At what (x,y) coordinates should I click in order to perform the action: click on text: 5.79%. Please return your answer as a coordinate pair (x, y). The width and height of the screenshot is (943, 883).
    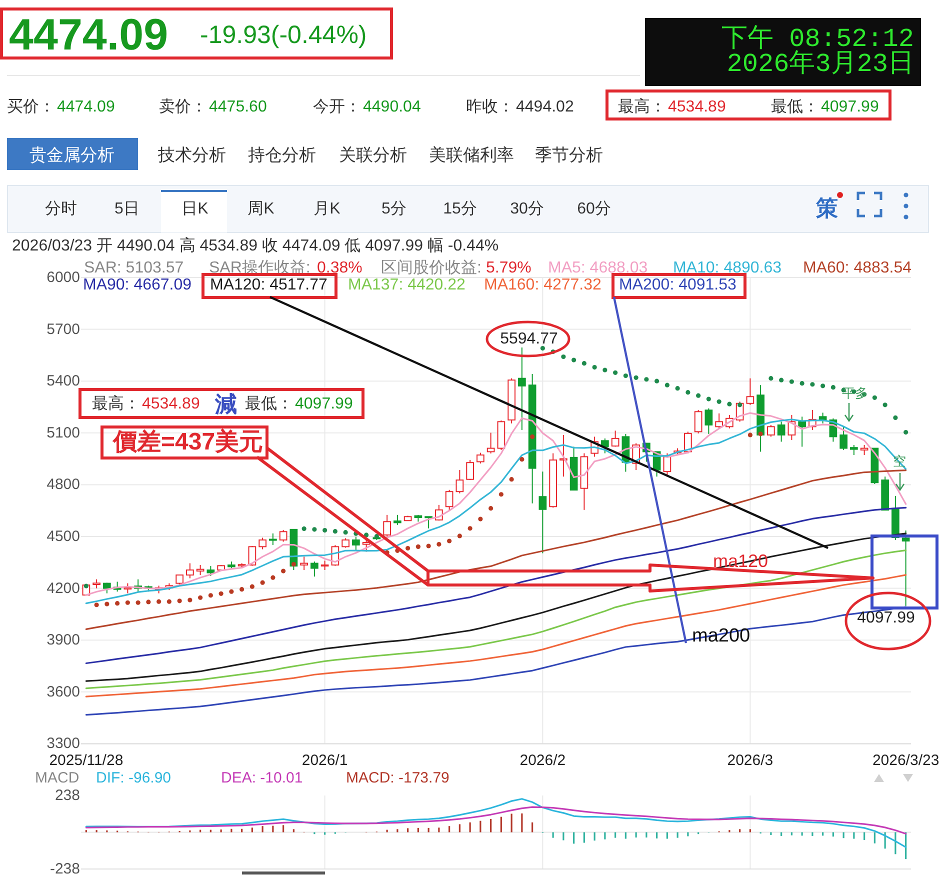
    Looking at the image, I should click on (509, 268).